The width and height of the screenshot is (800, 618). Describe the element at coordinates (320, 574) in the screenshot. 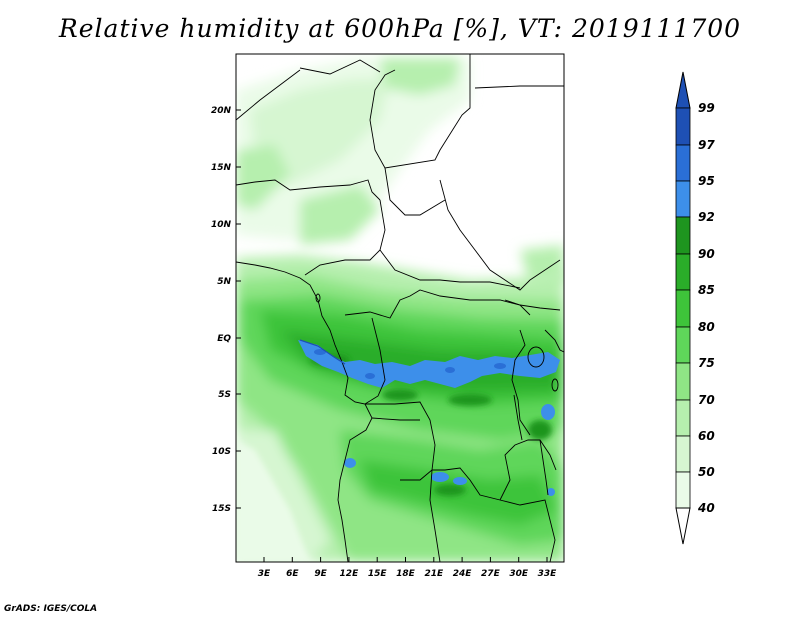

I see `lon-tick-label: 9E` at that location.